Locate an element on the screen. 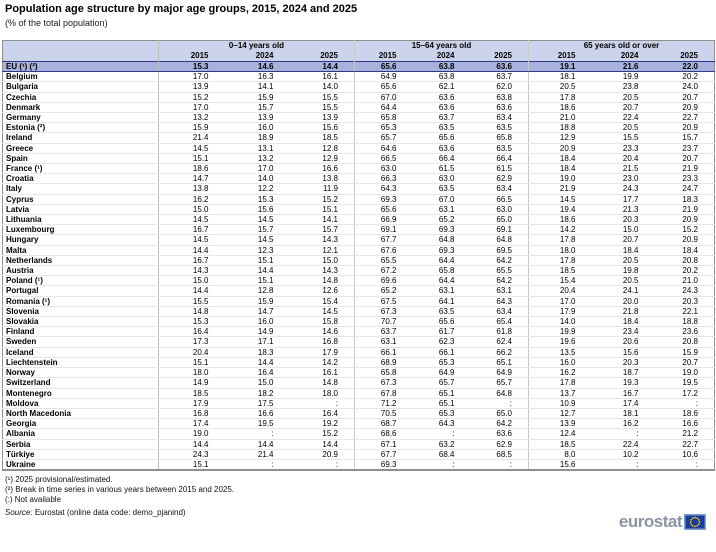 This screenshot has height=552, width=716. value-cell: 65.6 is located at coordinates (383, 66).